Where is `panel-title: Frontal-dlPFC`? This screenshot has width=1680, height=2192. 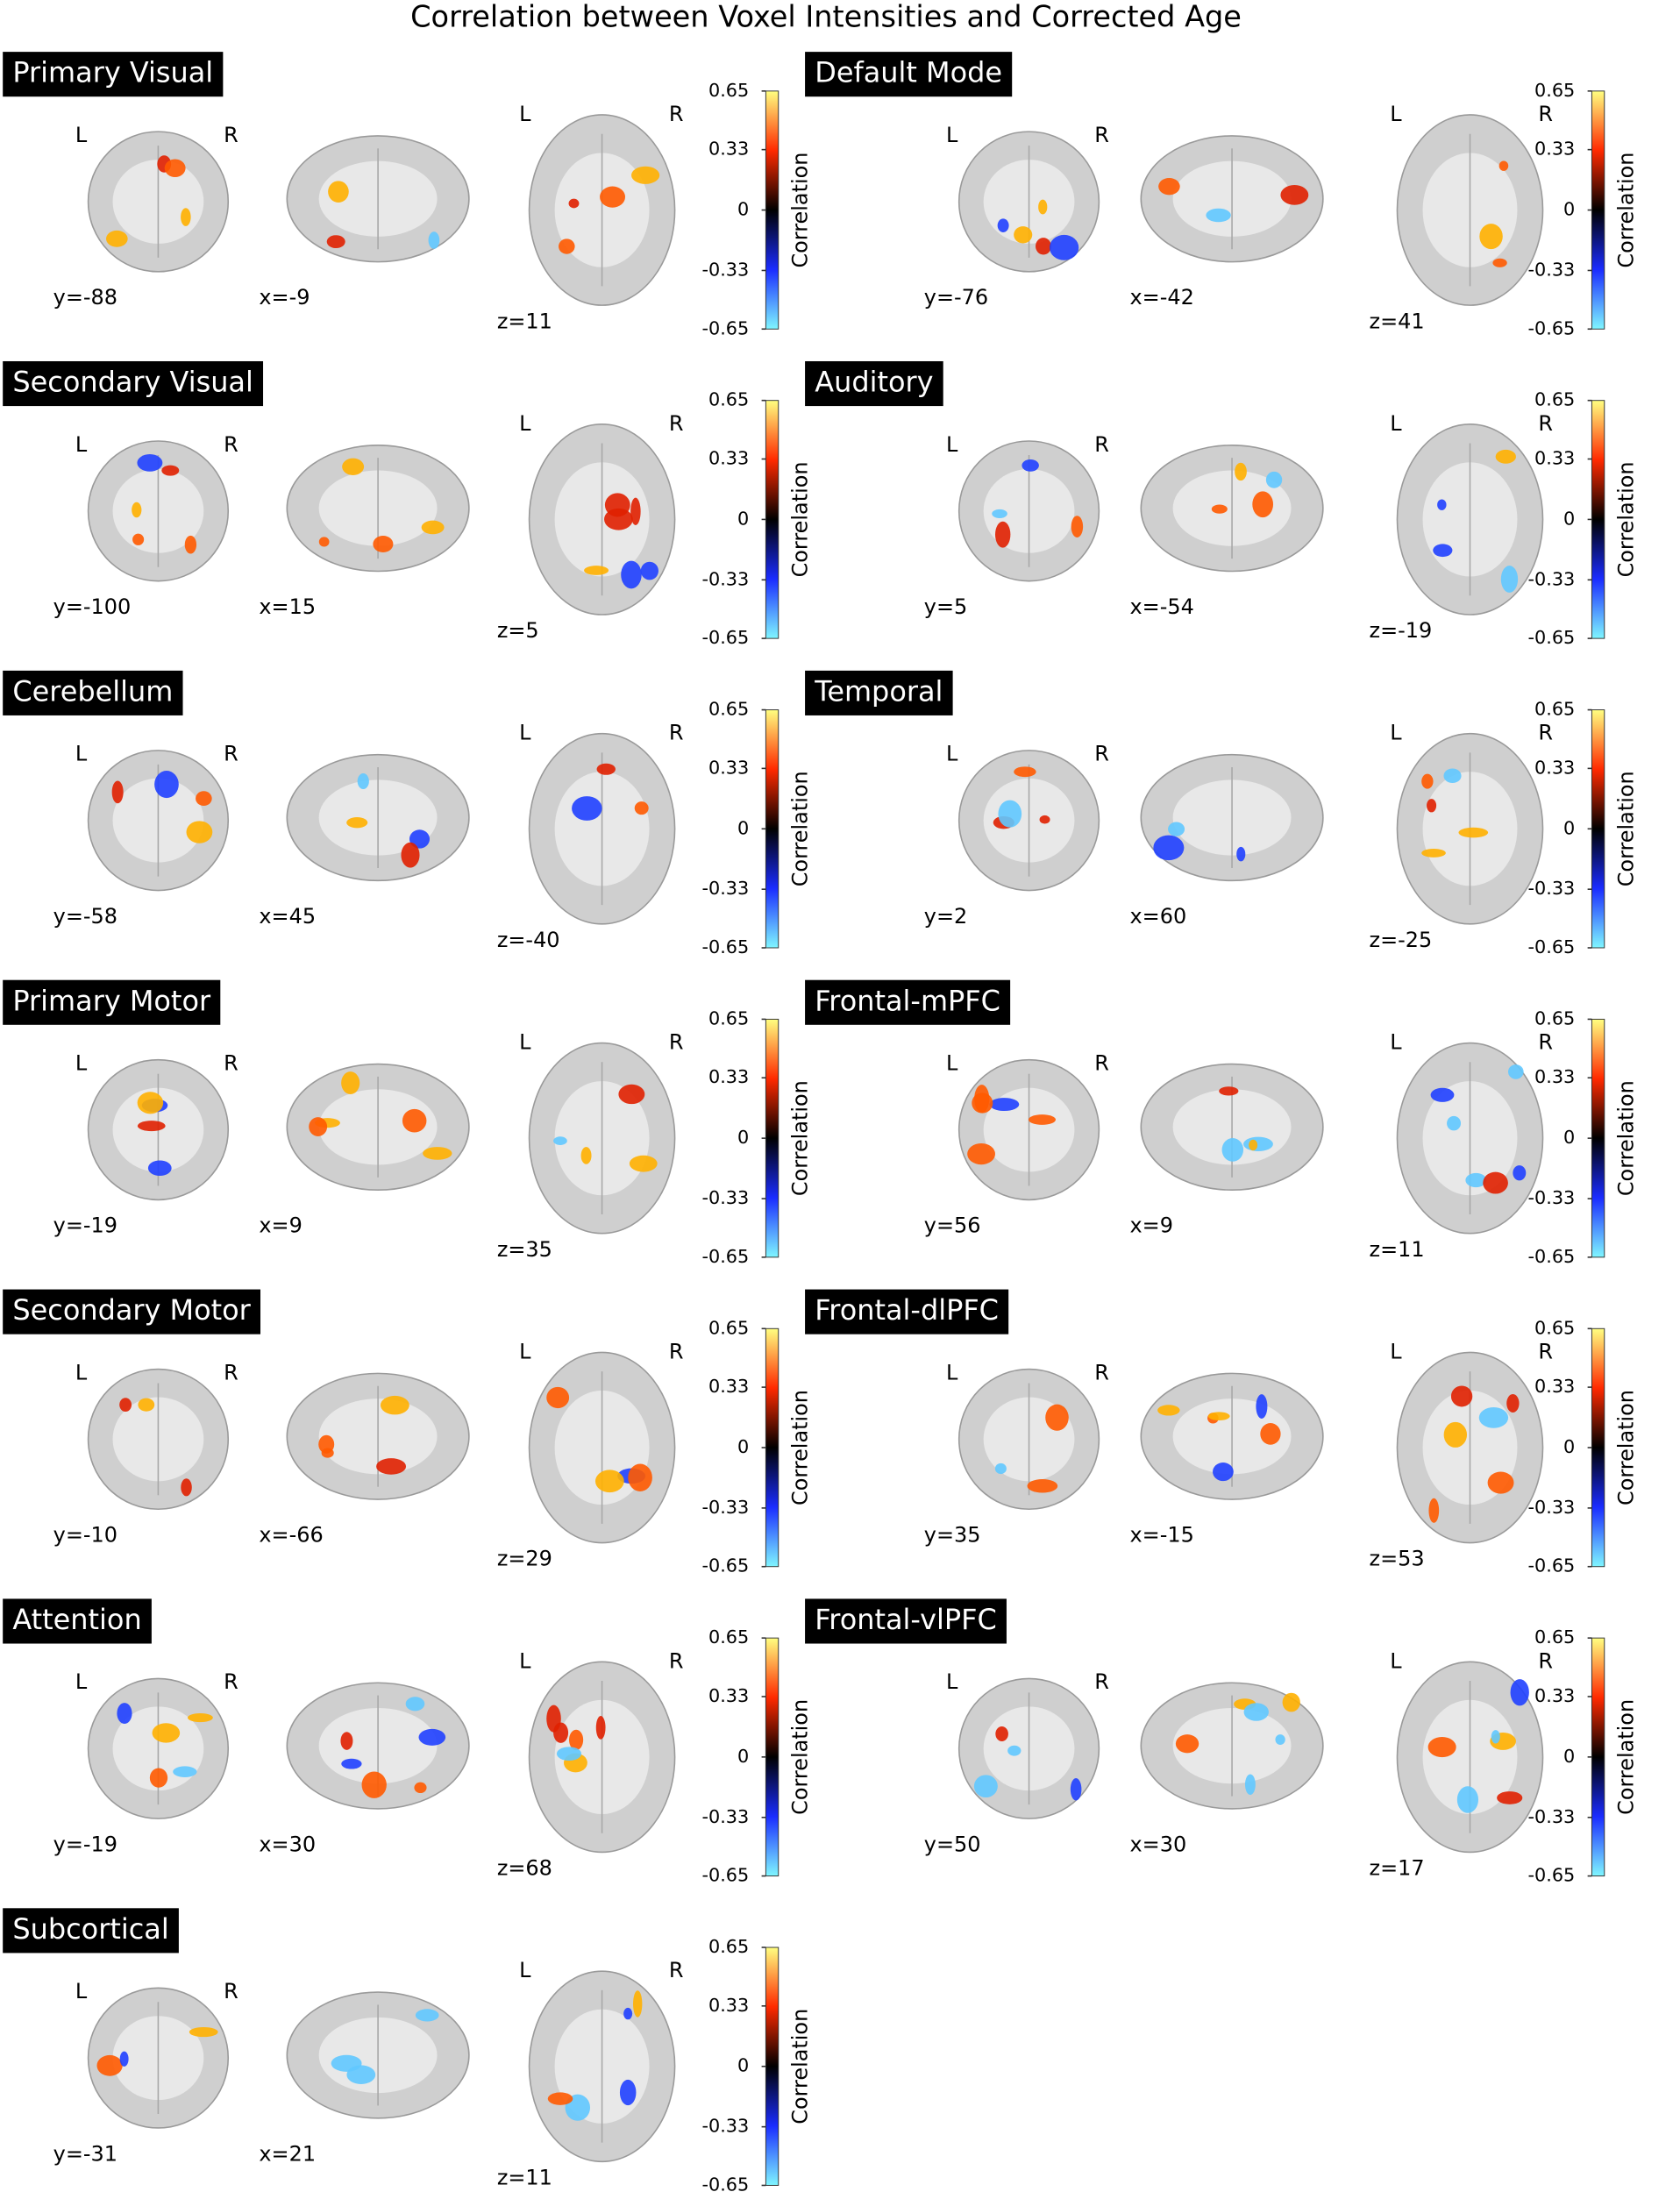 panel-title: Frontal-dlPFC is located at coordinates (907, 1310).